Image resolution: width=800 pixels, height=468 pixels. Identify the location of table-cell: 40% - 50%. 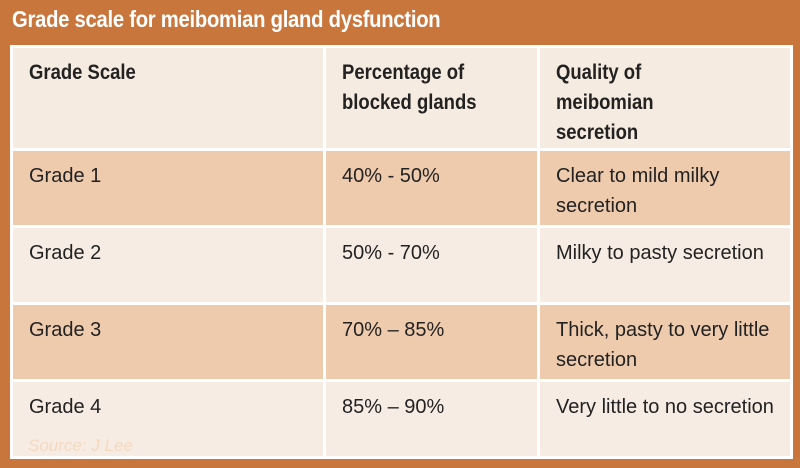
(431, 188).